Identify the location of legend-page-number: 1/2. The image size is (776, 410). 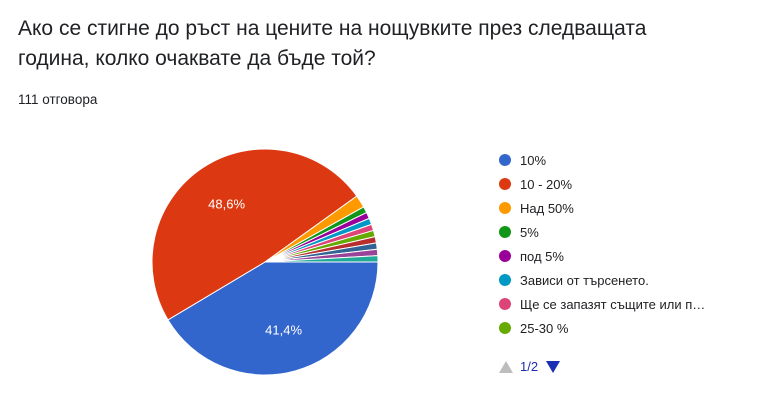
(529, 366).